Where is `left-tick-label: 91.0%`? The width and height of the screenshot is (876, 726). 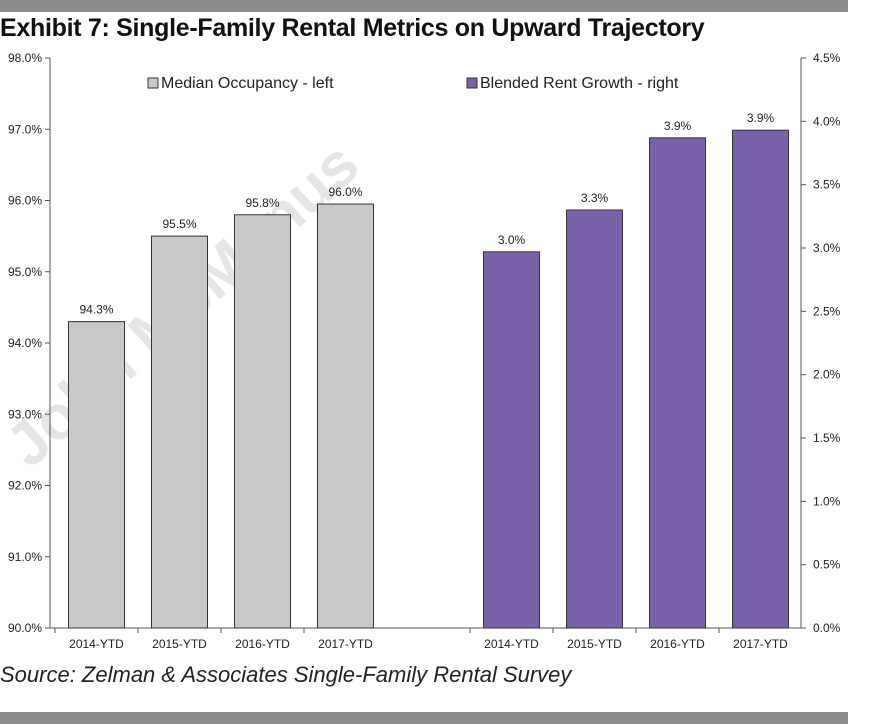 left-tick-label: 91.0% is located at coordinates (25, 557).